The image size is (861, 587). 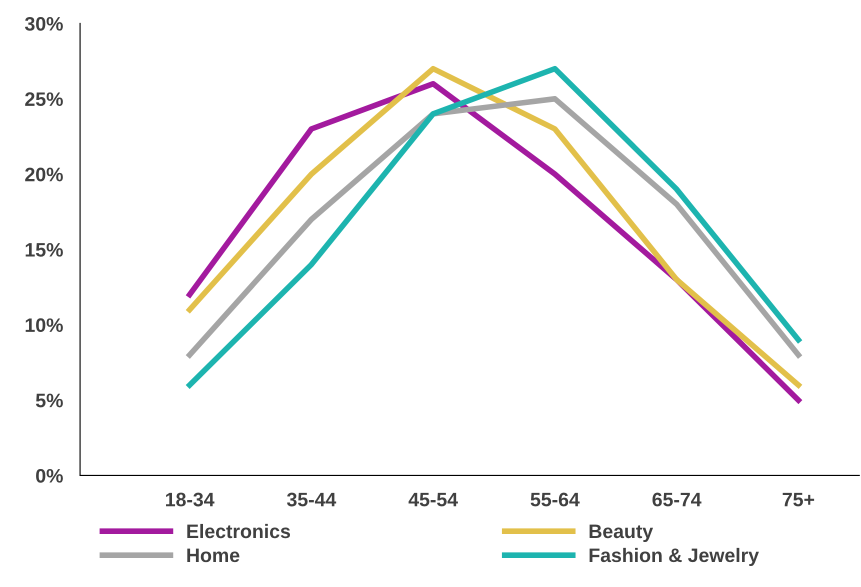 I want to click on x-tick-label: 35-44, so click(x=311, y=499).